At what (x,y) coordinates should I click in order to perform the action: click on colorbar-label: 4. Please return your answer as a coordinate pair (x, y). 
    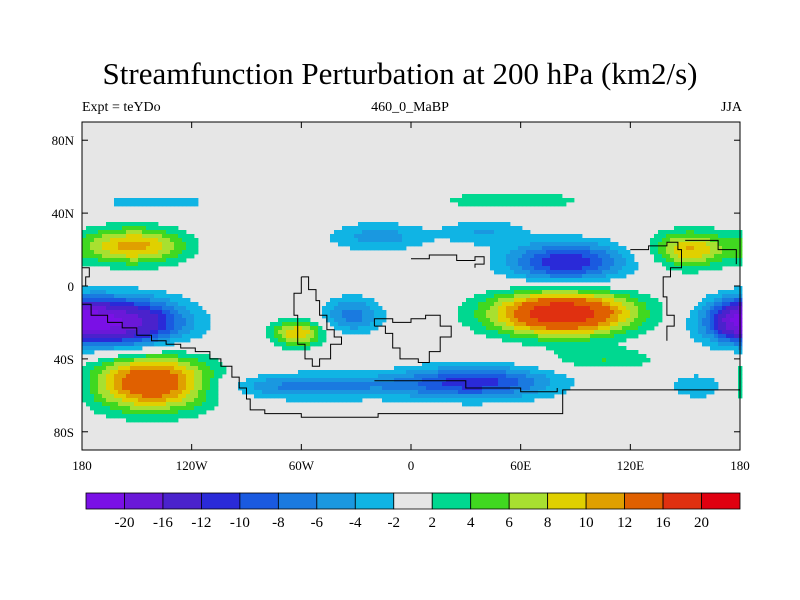
    Looking at the image, I should click on (471, 523).